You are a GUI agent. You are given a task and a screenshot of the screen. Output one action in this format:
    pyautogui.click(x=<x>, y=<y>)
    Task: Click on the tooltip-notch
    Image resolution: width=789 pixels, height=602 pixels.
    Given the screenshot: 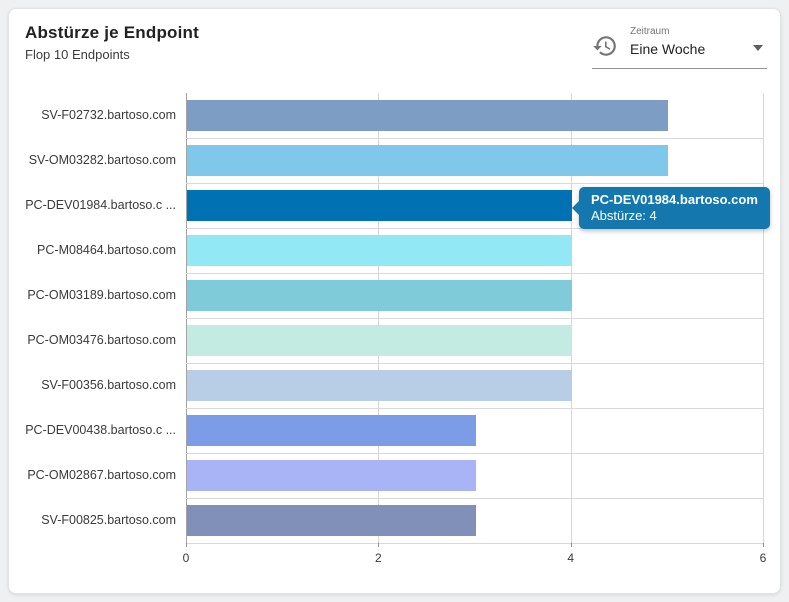 What is the action you would take?
    pyautogui.click(x=576, y=208)
    